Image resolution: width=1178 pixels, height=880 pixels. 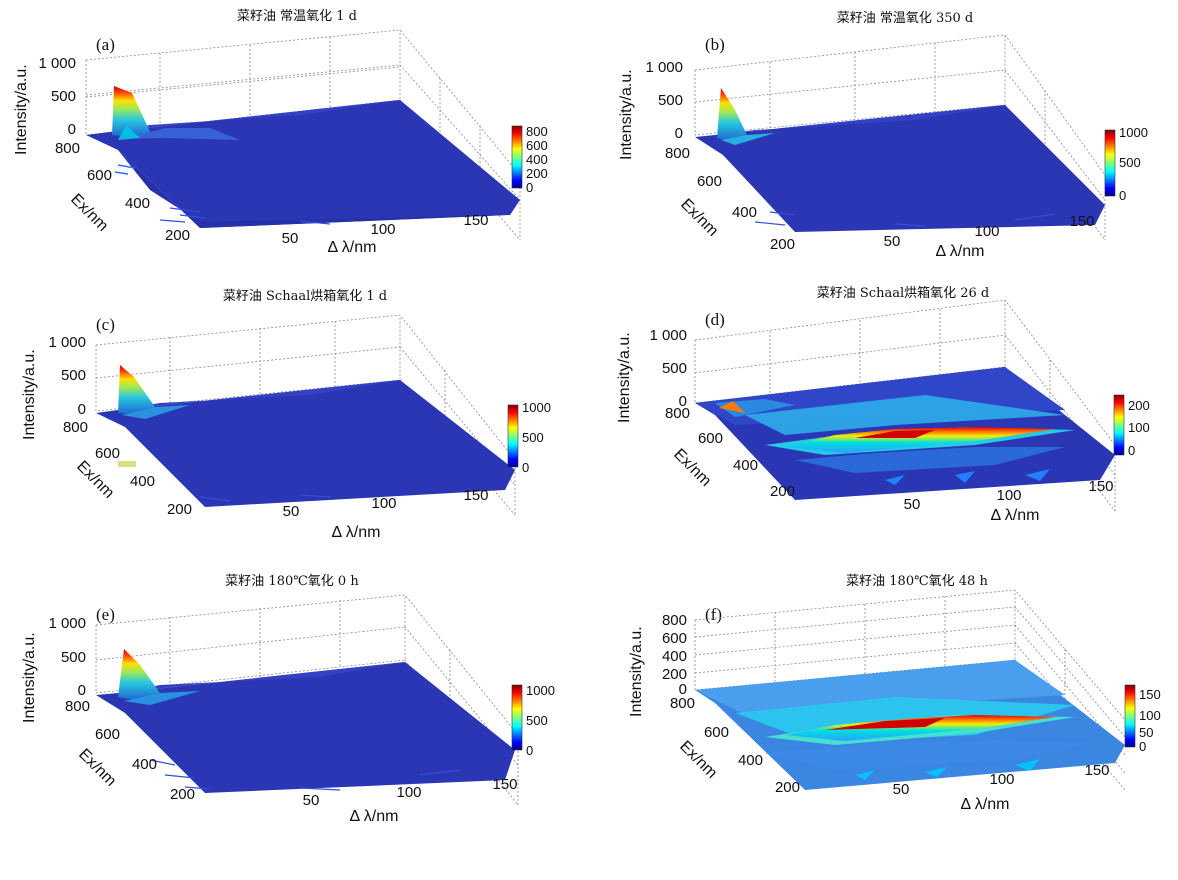 I want to click on panel-letter: (b), so click(x=715, y=44).